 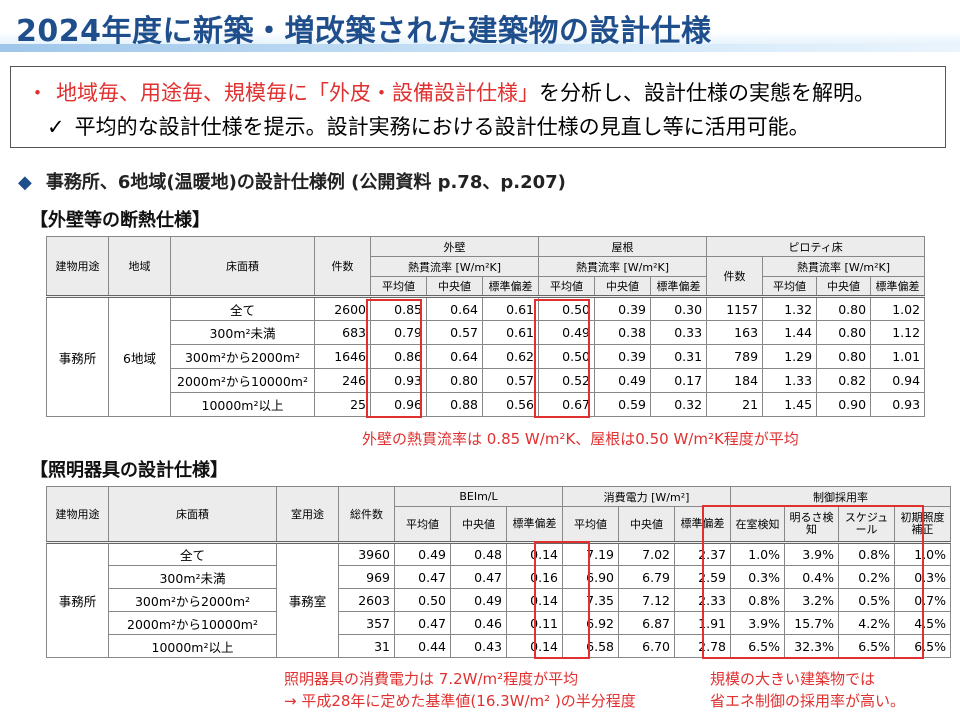 I want to click on value-cell-c1: 0.3%, so click(x=758, y=577).